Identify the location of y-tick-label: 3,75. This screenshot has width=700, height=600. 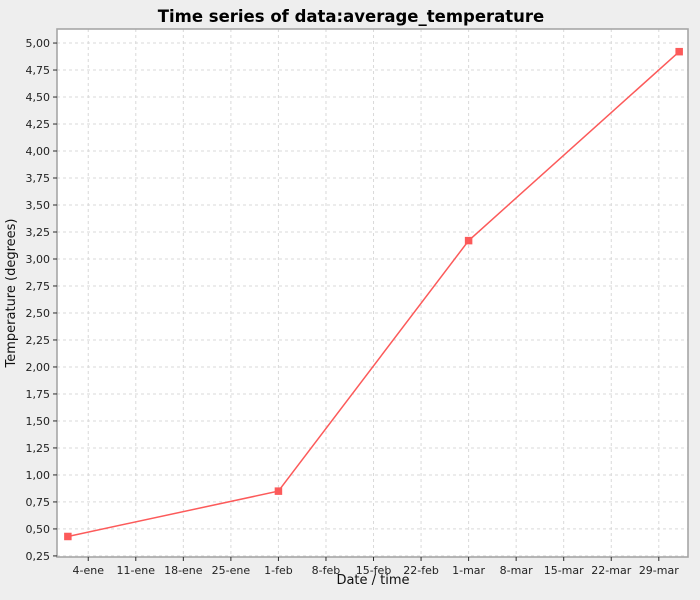
(38, 178).